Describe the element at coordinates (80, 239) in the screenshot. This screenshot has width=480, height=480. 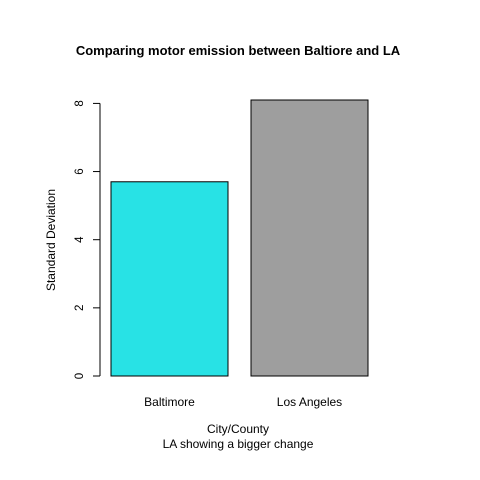
I see `y-tick-label: 4` at that location.